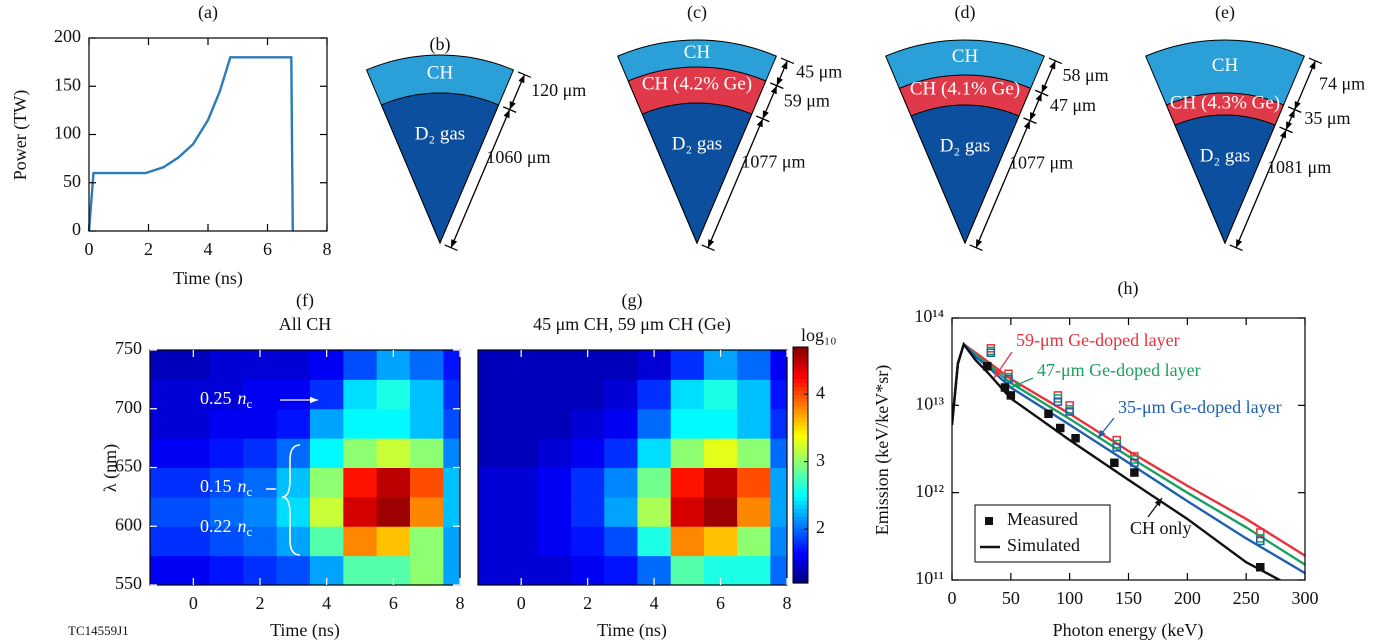 The height and width of the screenshot is (644, 1378). I want to click on annotation: 0.15 nc, so click(226, 487).